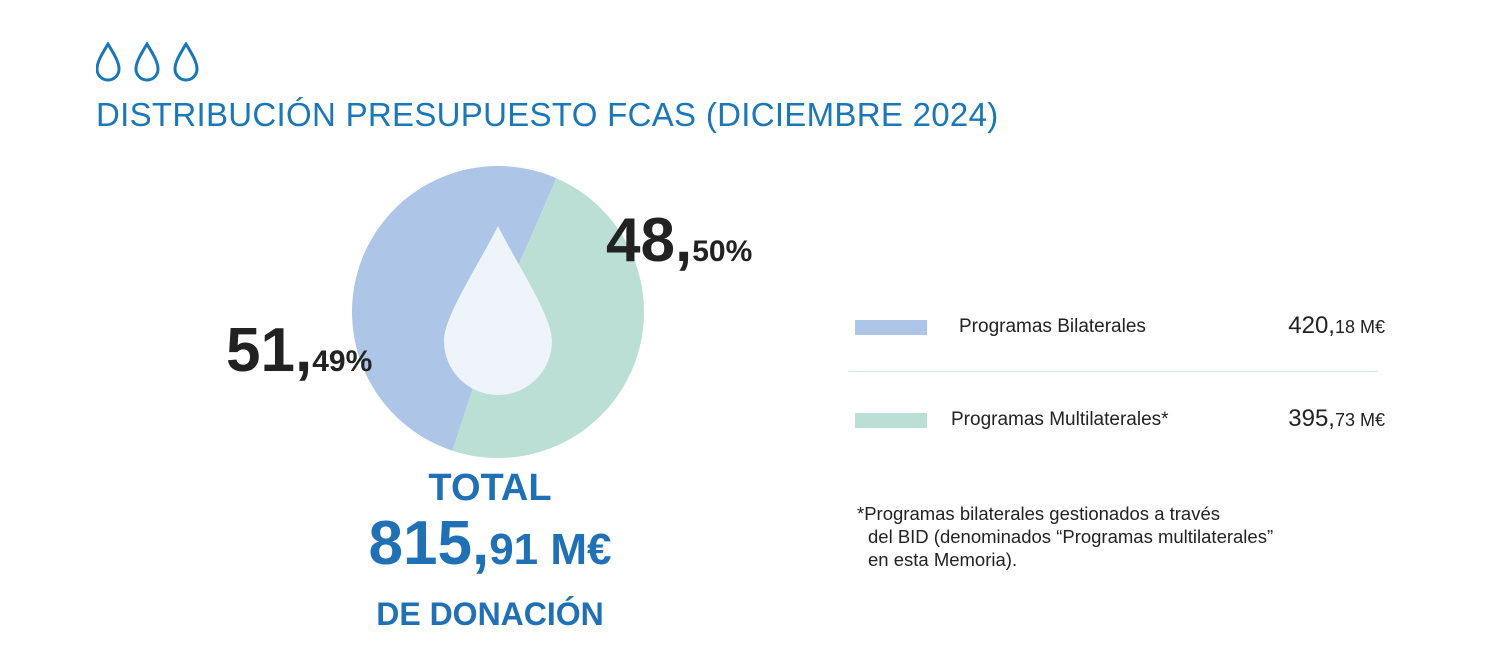  I want to click on footnote-line: en esta Memoria)., so click(943, 559).